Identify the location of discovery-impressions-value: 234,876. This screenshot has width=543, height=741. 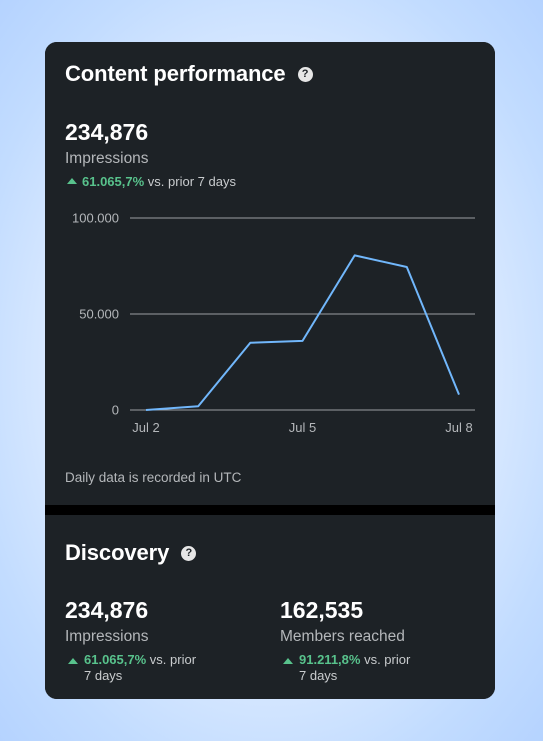
(107, 610).